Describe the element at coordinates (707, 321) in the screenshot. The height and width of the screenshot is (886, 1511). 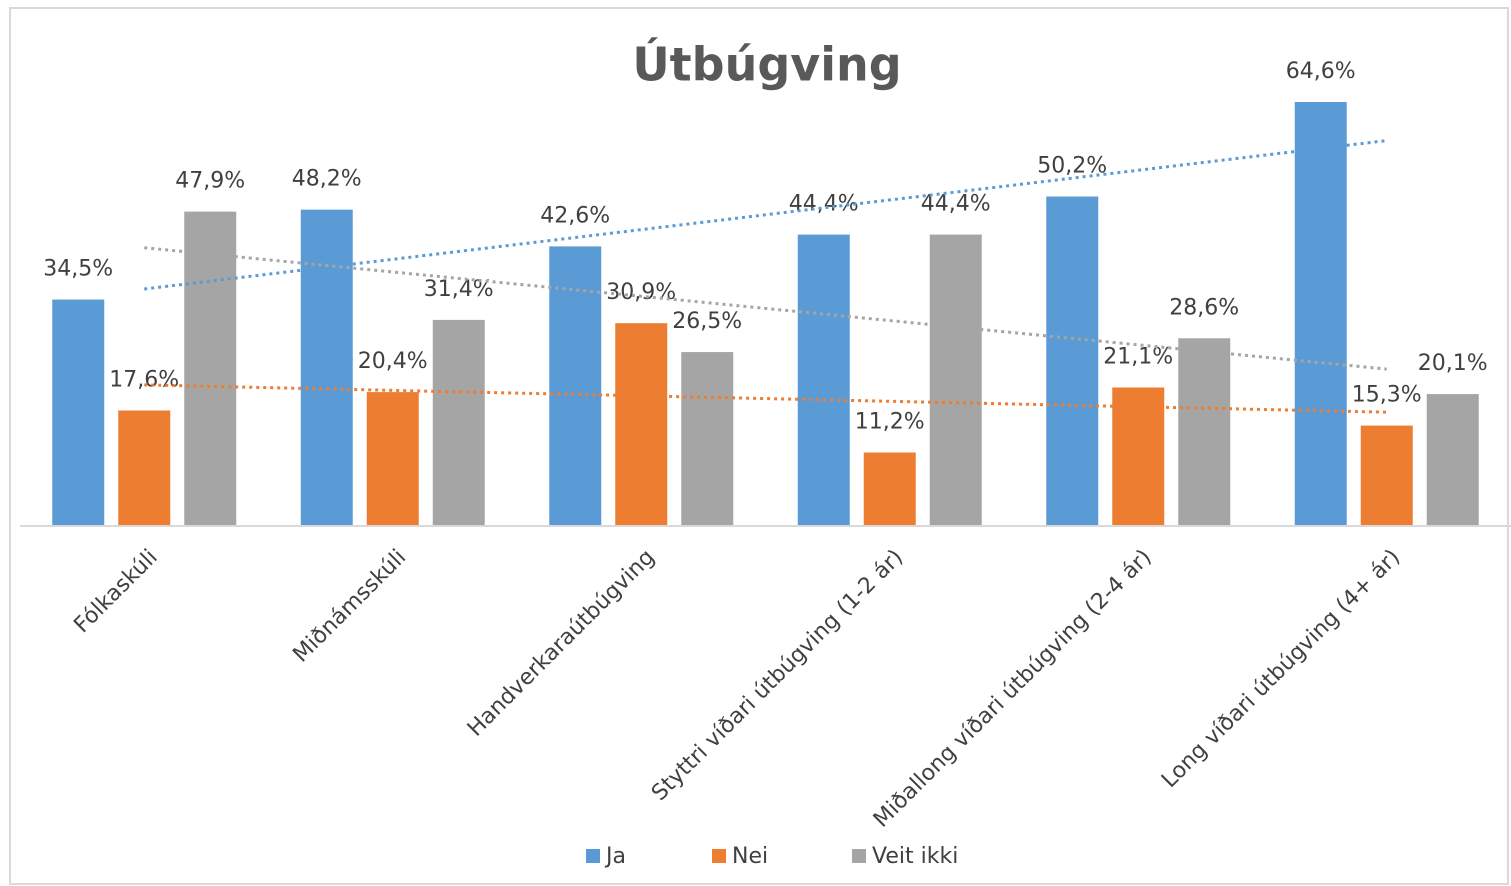
I see `data-label: 26,5%` at that location.